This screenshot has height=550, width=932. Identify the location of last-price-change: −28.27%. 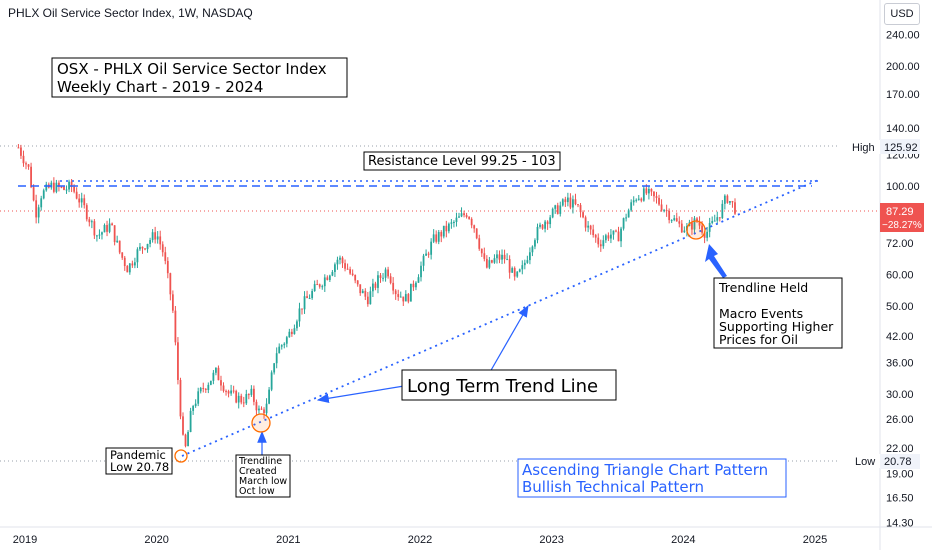
(902, 225).